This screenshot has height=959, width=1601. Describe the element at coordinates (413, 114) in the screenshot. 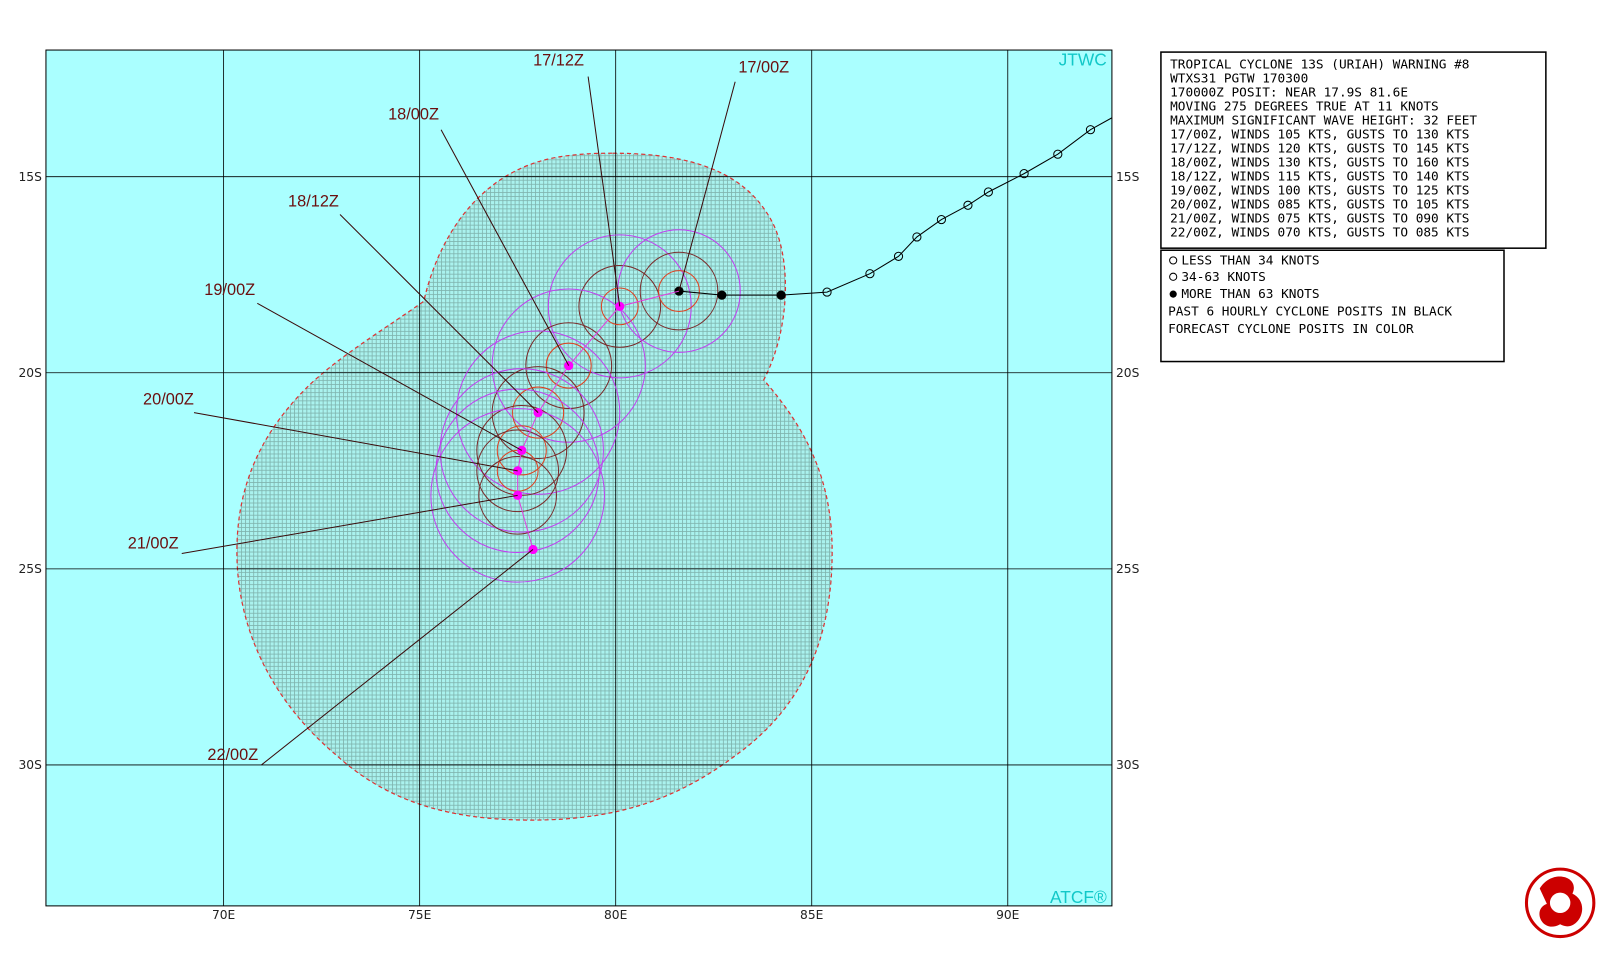

I see `forecast-label: 18/00Z` at that location.